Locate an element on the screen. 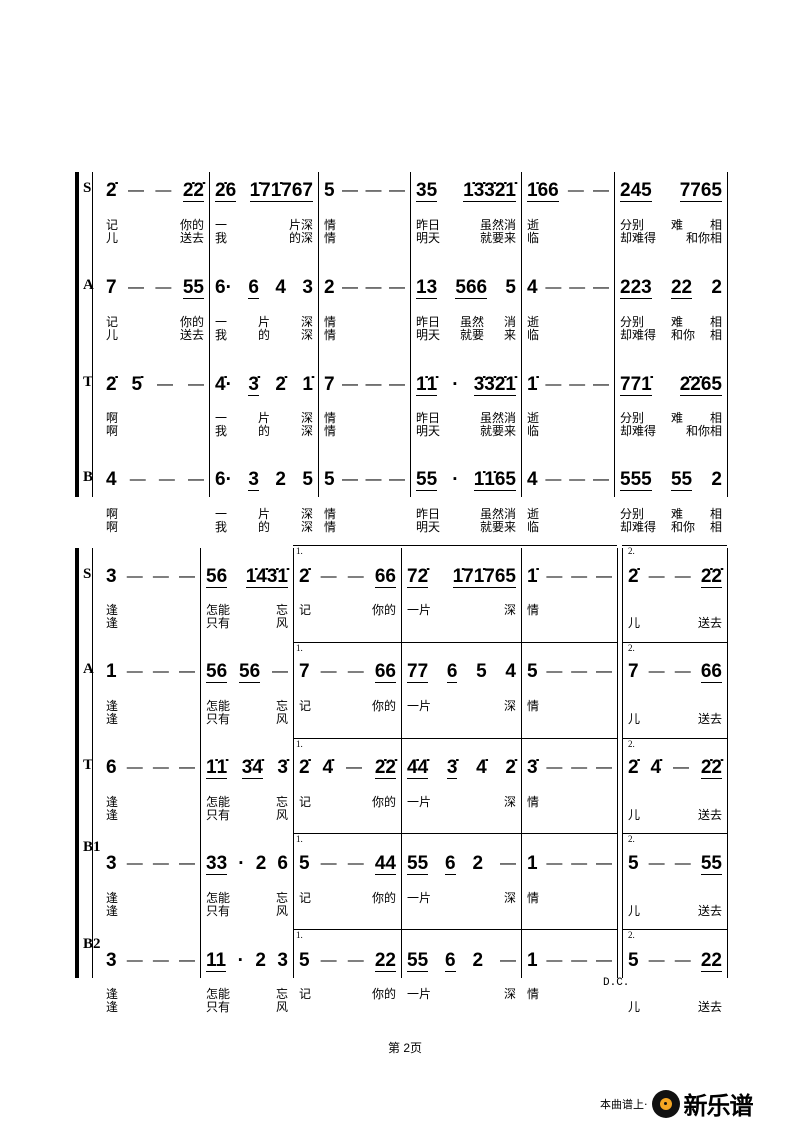 The image size is (790, 1121). note: 4̇4̇ is located at coordinates (418, 768).